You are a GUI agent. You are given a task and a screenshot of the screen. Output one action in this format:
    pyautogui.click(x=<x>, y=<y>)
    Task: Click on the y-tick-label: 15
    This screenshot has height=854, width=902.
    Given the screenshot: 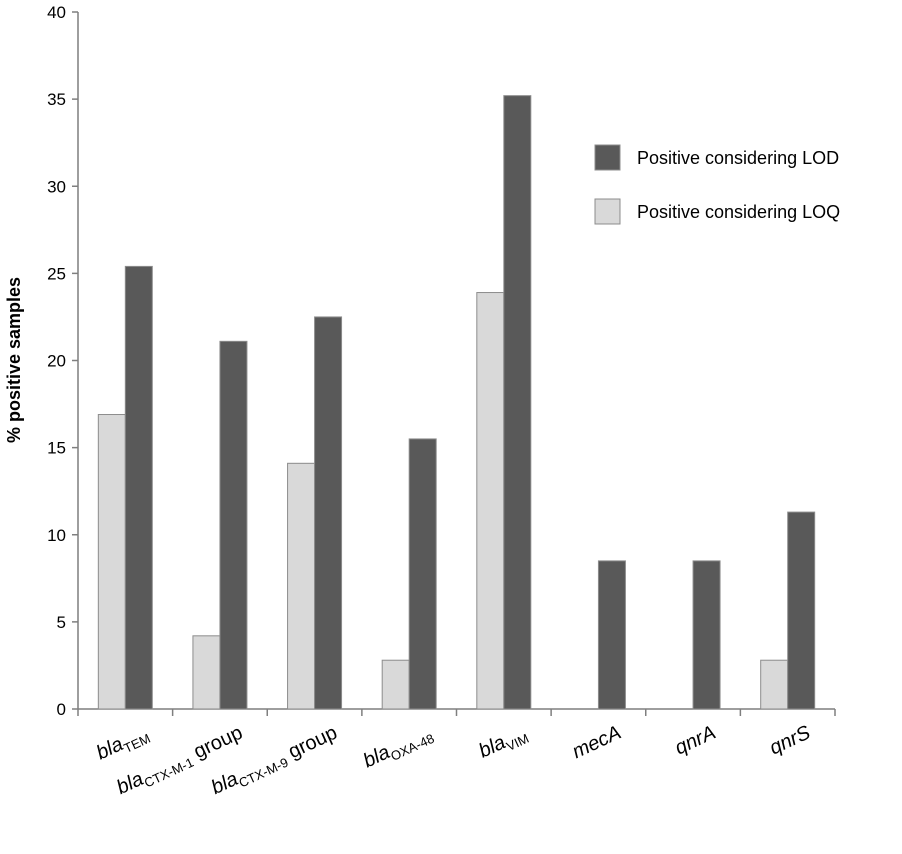 What is the action you would take?
    pyautogui.click(x=56, y=448)
    